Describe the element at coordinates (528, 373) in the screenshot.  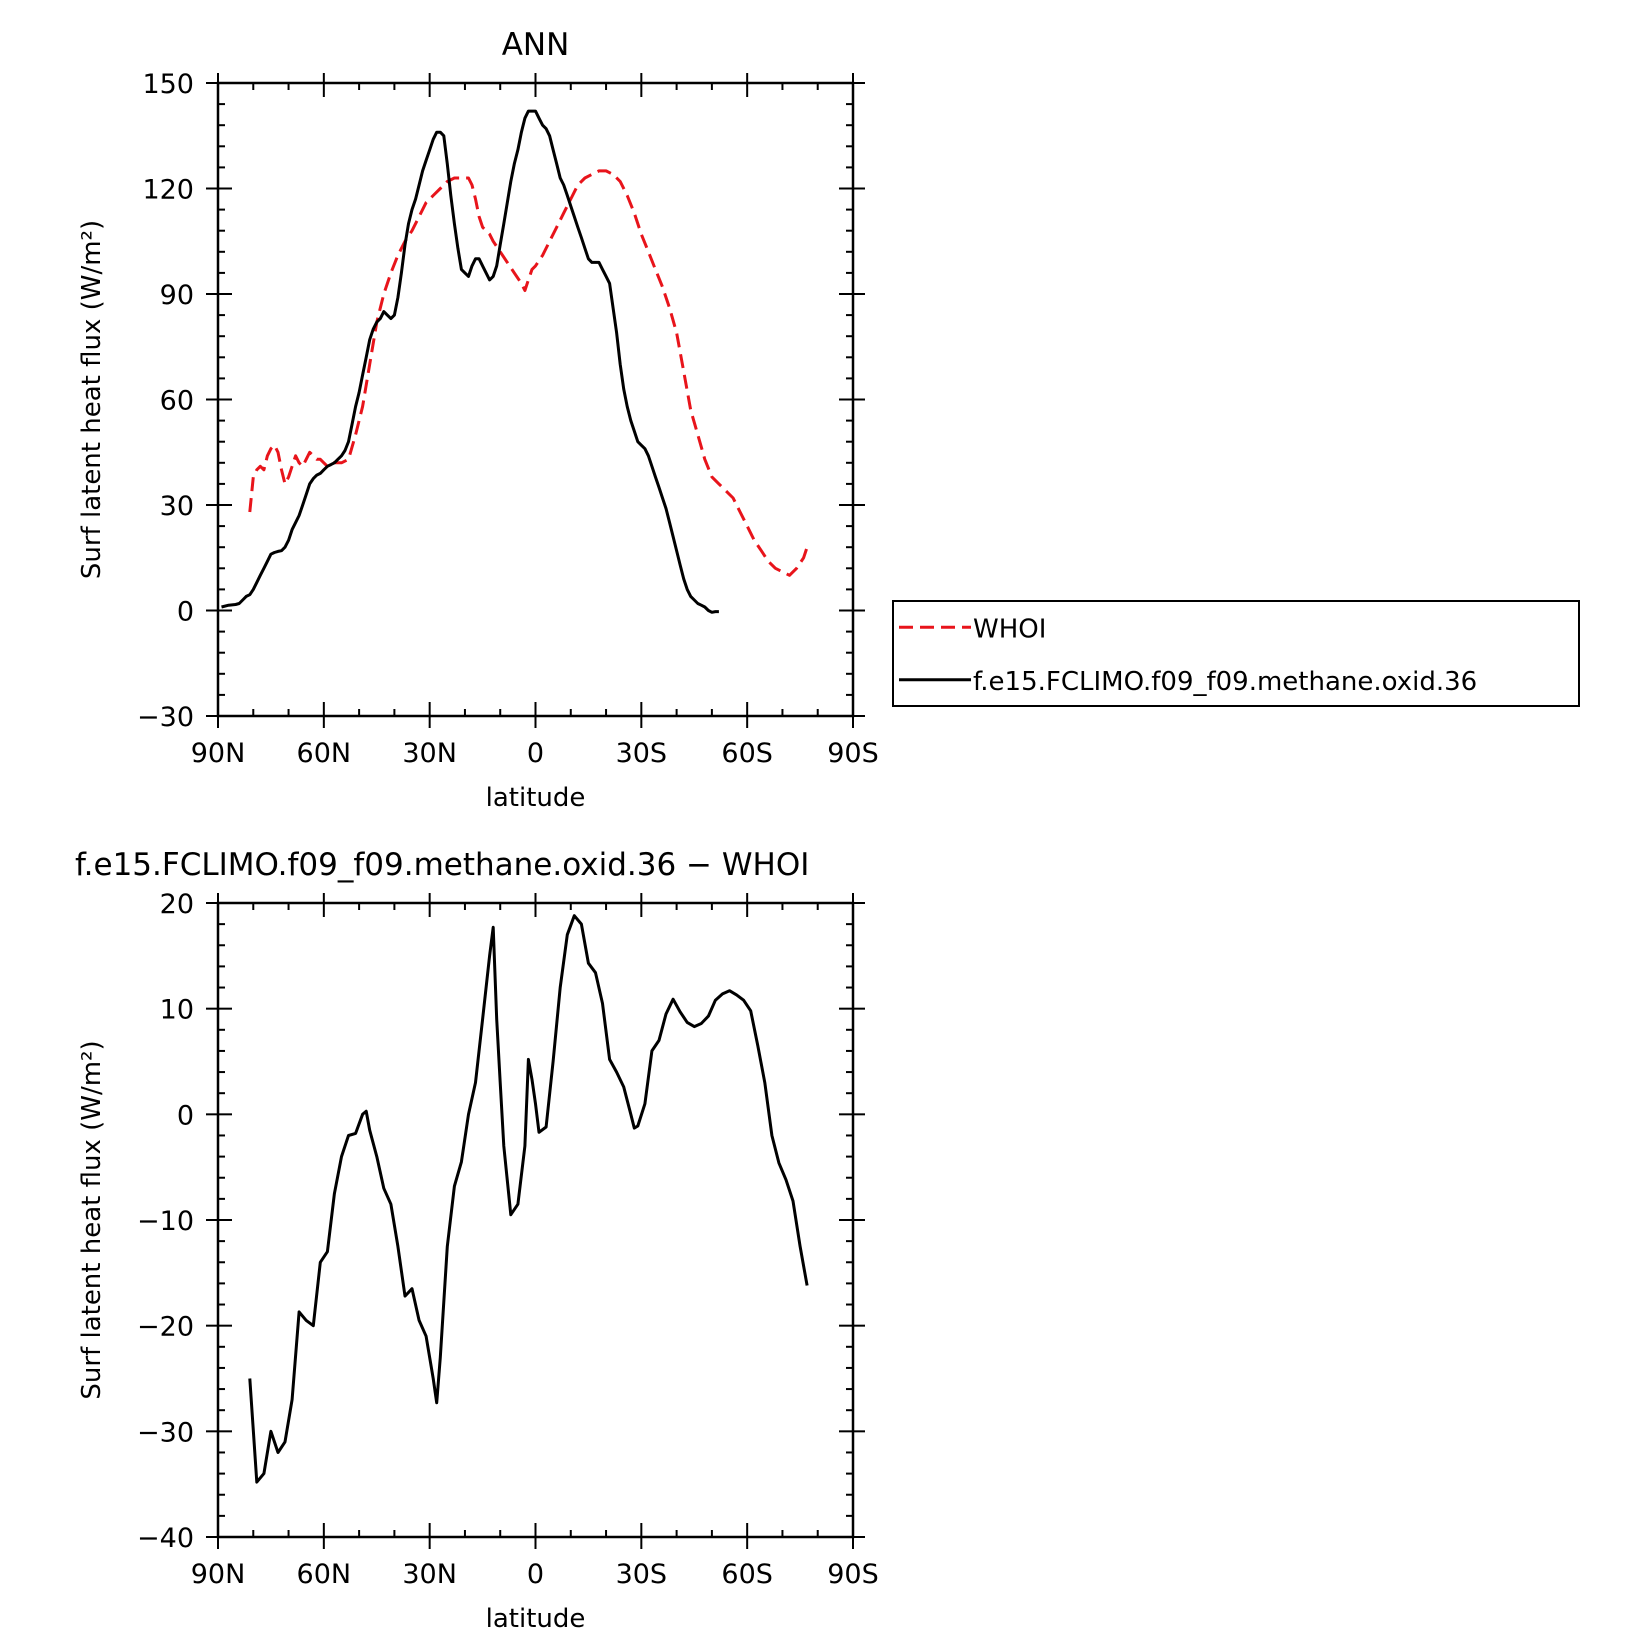
I see `series-line-dashed` at that location.